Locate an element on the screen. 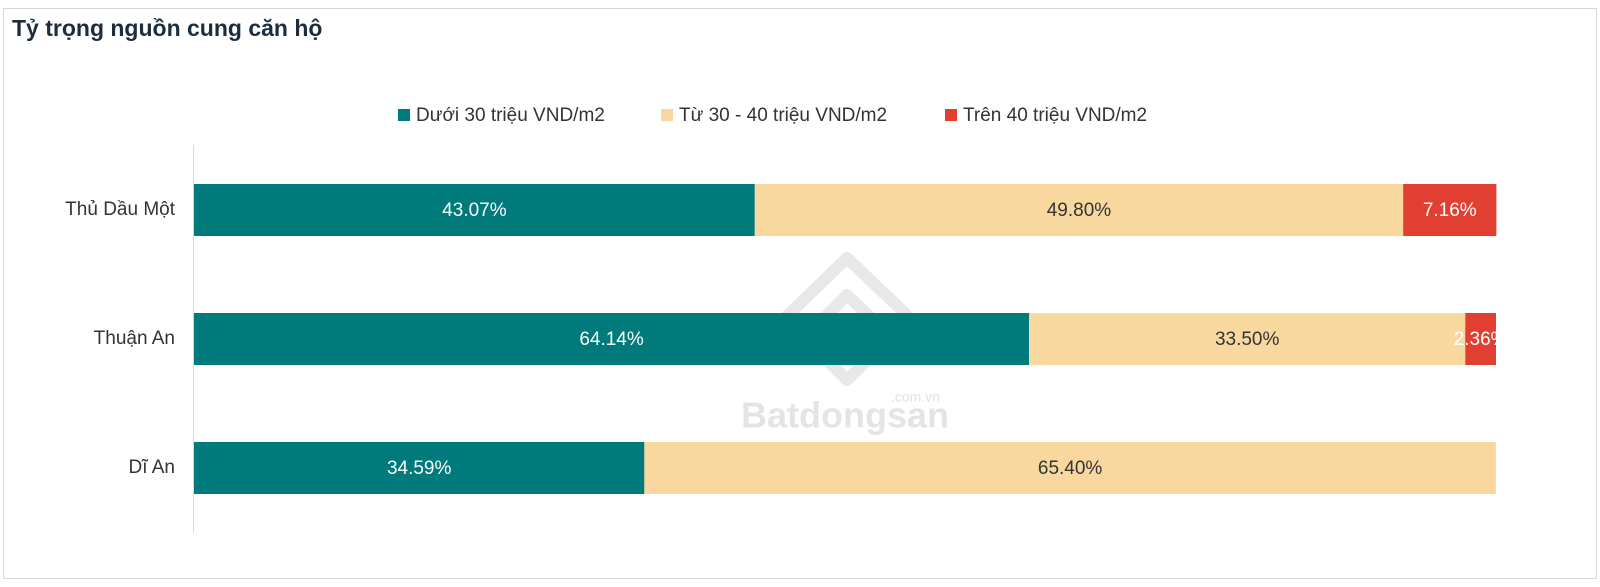  data-label: 43.07% is located at coordinates (474, 210).